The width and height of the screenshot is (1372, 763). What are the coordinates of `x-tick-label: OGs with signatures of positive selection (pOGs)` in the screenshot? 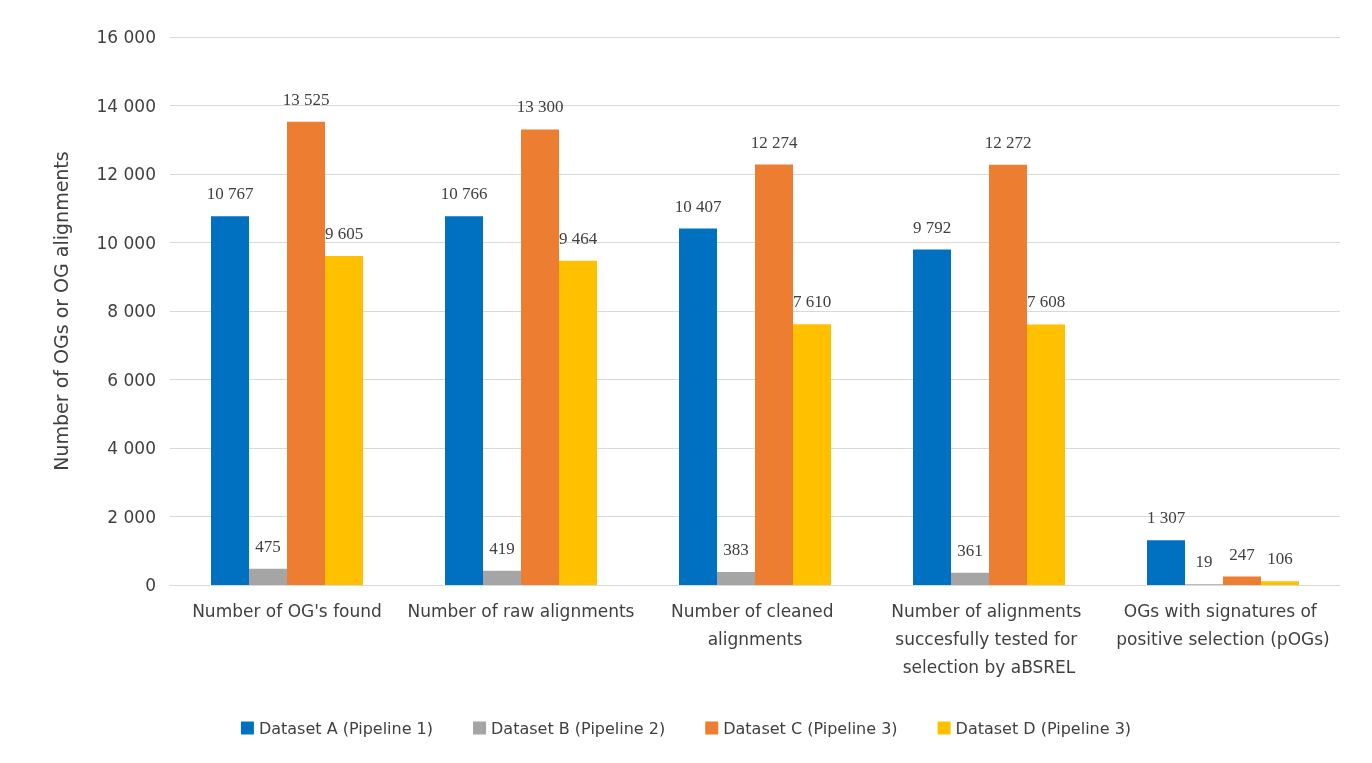 It's located at (1223, 625).